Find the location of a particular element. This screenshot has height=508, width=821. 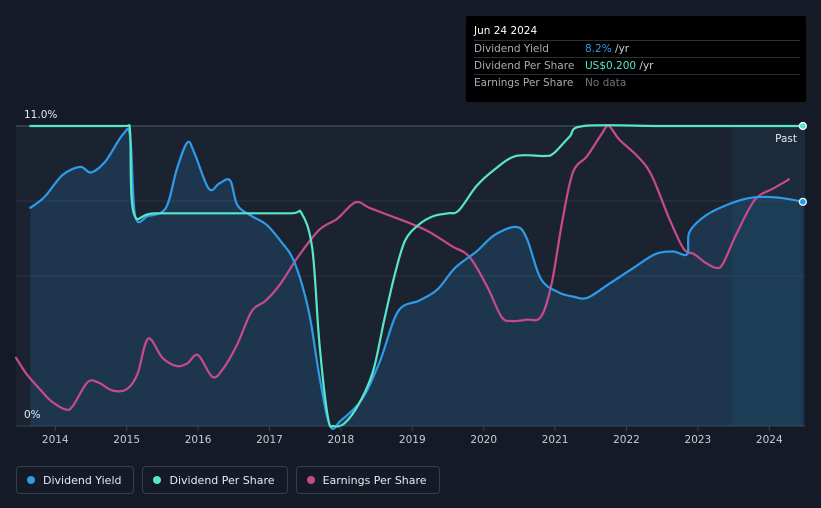

y-axis: 11.0% 0% is located at coordinates (40, 265).